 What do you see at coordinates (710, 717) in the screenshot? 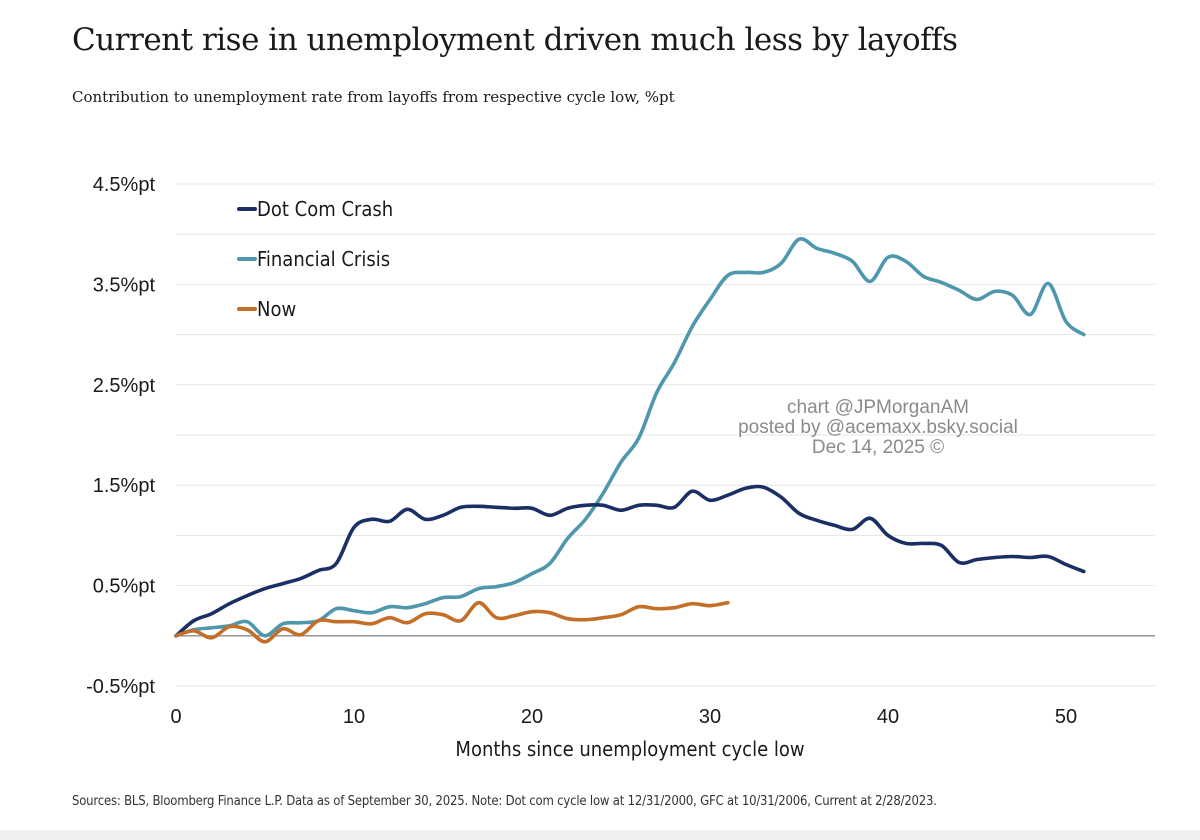
I see `x-tick-label: 30` at bounding box center [710, 717].